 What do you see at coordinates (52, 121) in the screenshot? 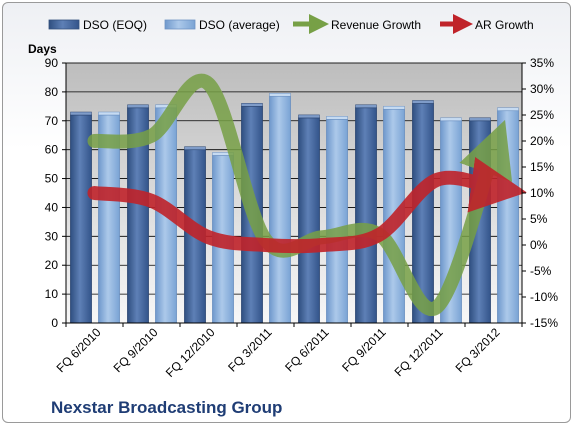
I see `left-tick-label: 70` at bounding box center [52, 121].